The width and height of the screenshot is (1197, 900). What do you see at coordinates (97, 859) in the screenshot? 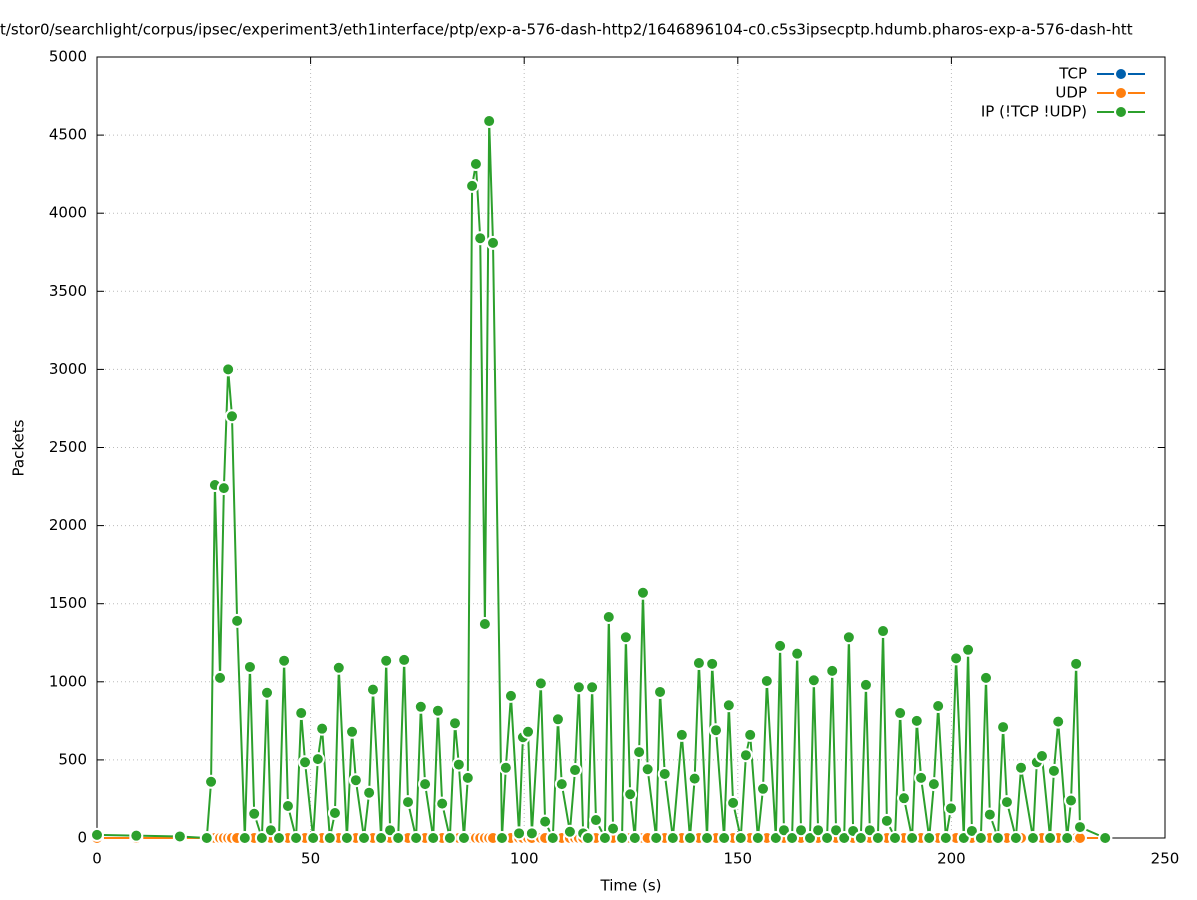
I see `x-tick-label: 0` at bounding box center [97, 859].